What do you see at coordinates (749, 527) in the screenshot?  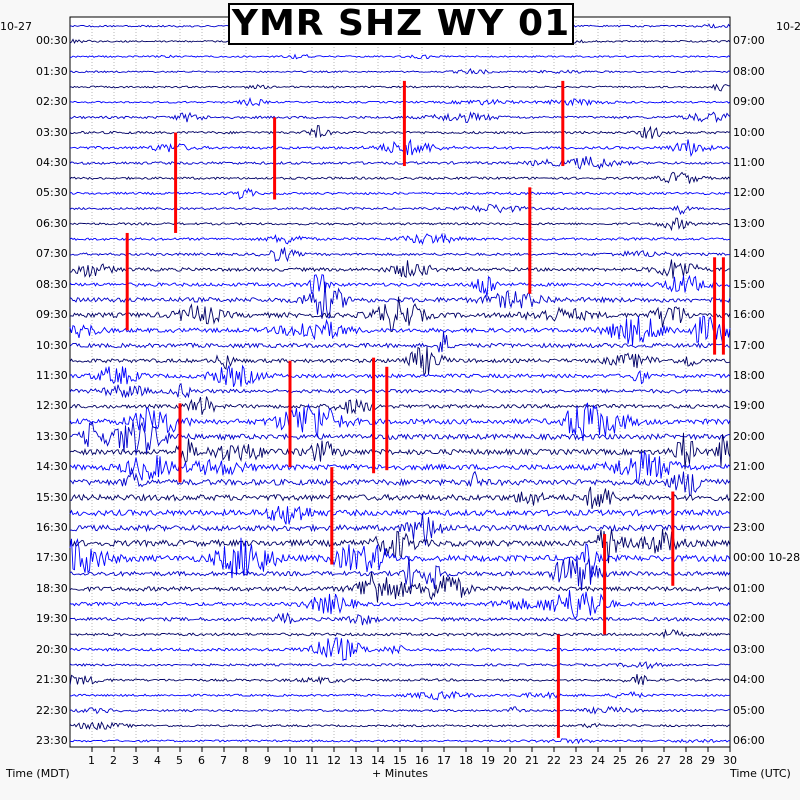 I see `right-time-label: 23:00` at bounding box center [749, 527].